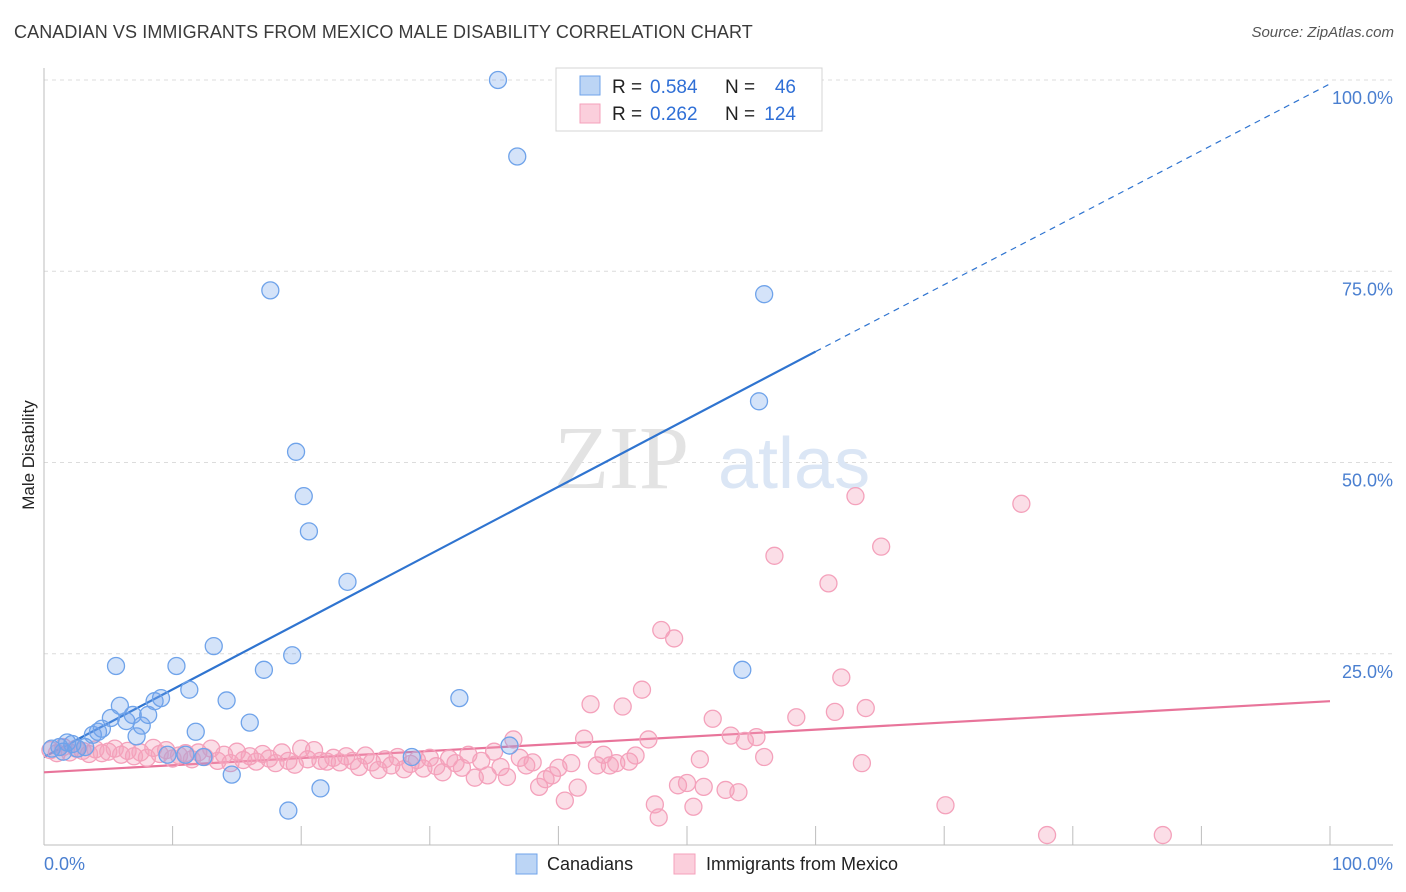  Describe the element at coordinates (1073, 218) in the screenshot. I see `canadians-trend-extension` at that location.